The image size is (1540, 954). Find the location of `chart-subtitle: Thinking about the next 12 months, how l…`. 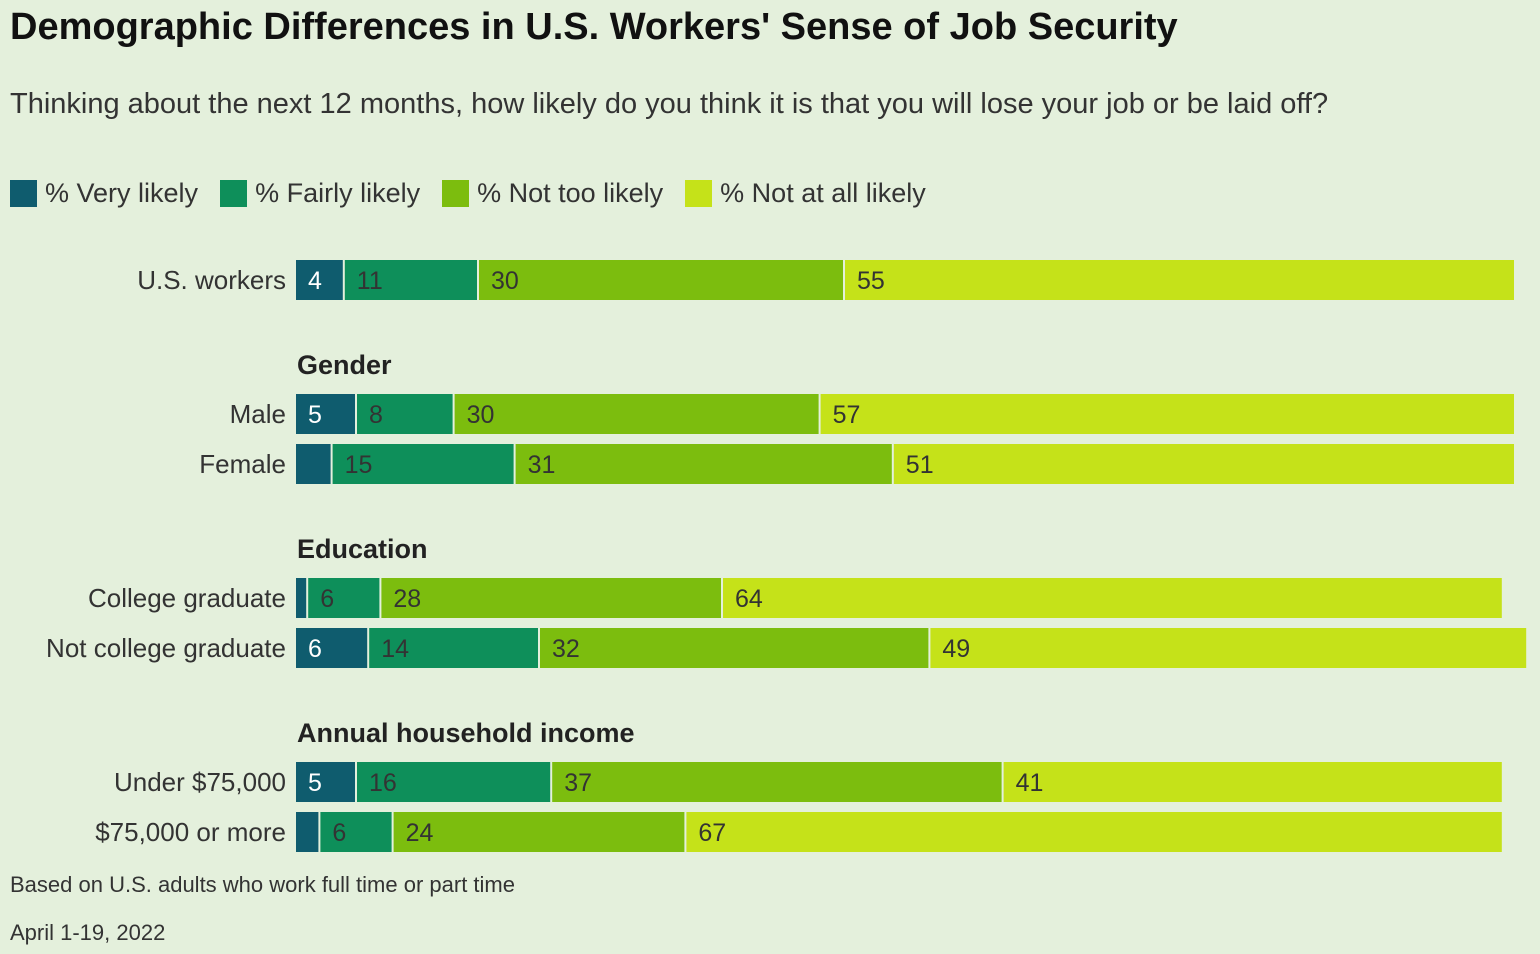

chart-subtitle: Thinking about the next 12 months, how l… is located at coordinates (669, 104).